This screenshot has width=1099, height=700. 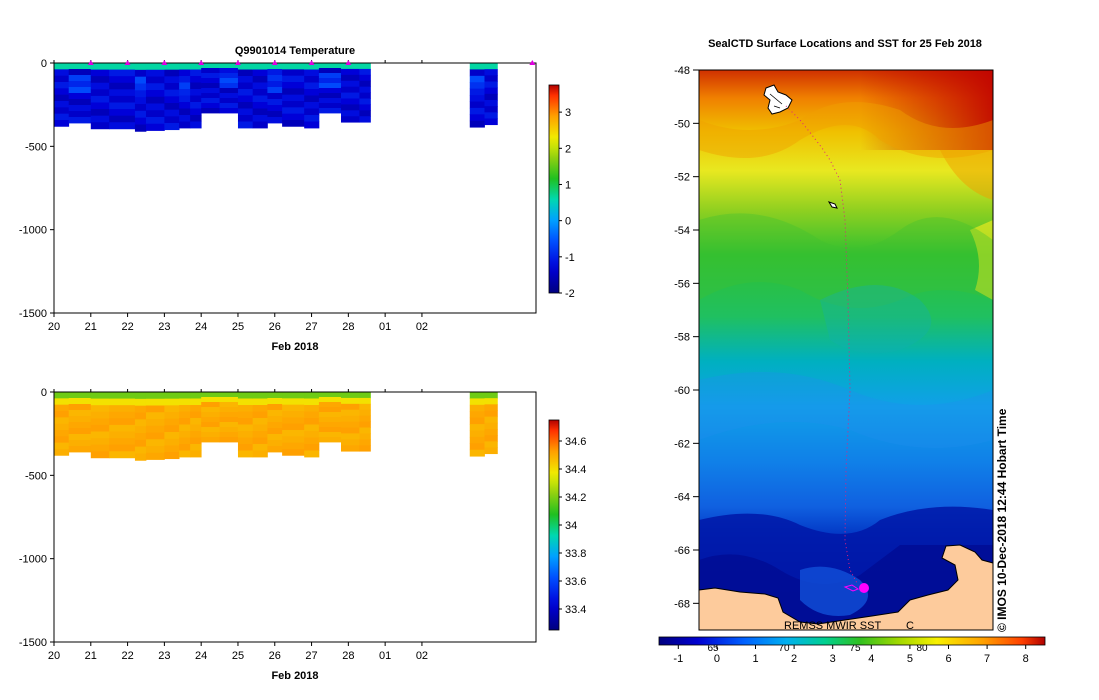 I want to click on sst-colorbar-tick-label: 4, so click(x=871, y=659).